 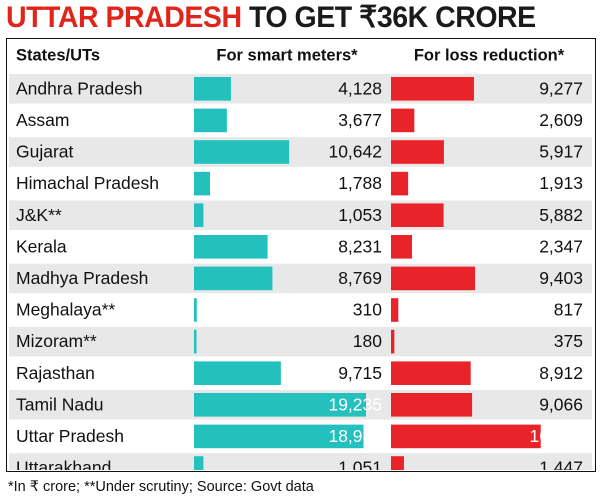 I want to click on smart-meters-value: 19,235, so click(x=355, y=404).